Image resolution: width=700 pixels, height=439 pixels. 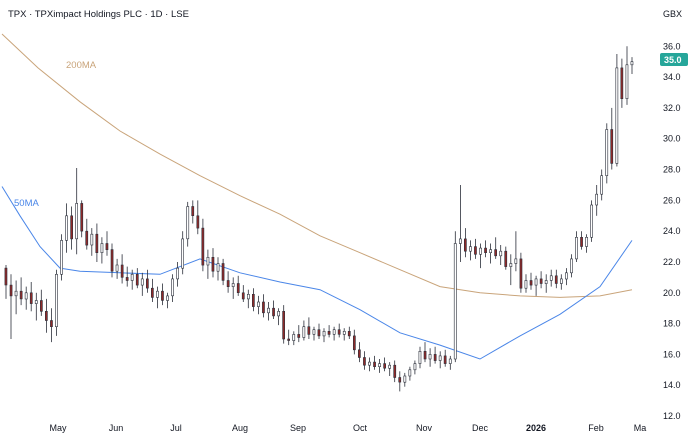 I want to click on ma50-label: 50MA, so click(x=26, y=203).